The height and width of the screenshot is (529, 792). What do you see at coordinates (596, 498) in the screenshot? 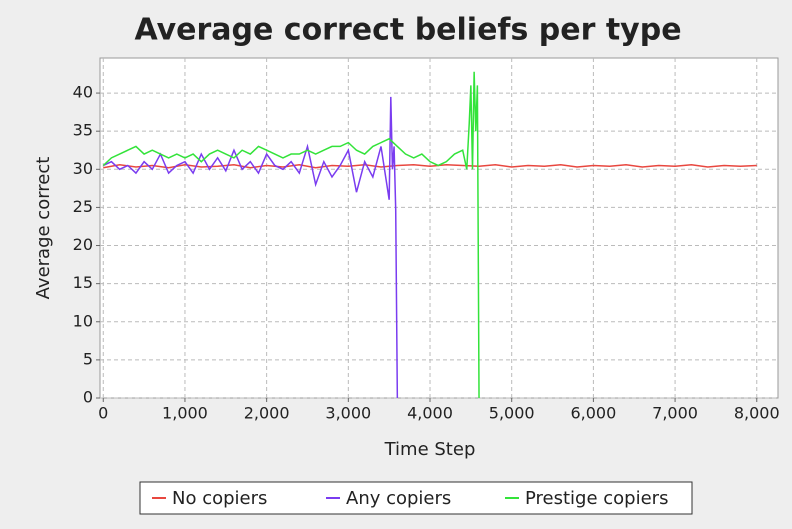
I see `legend-label: Prestige copiers` at bounding box center [596, 498].